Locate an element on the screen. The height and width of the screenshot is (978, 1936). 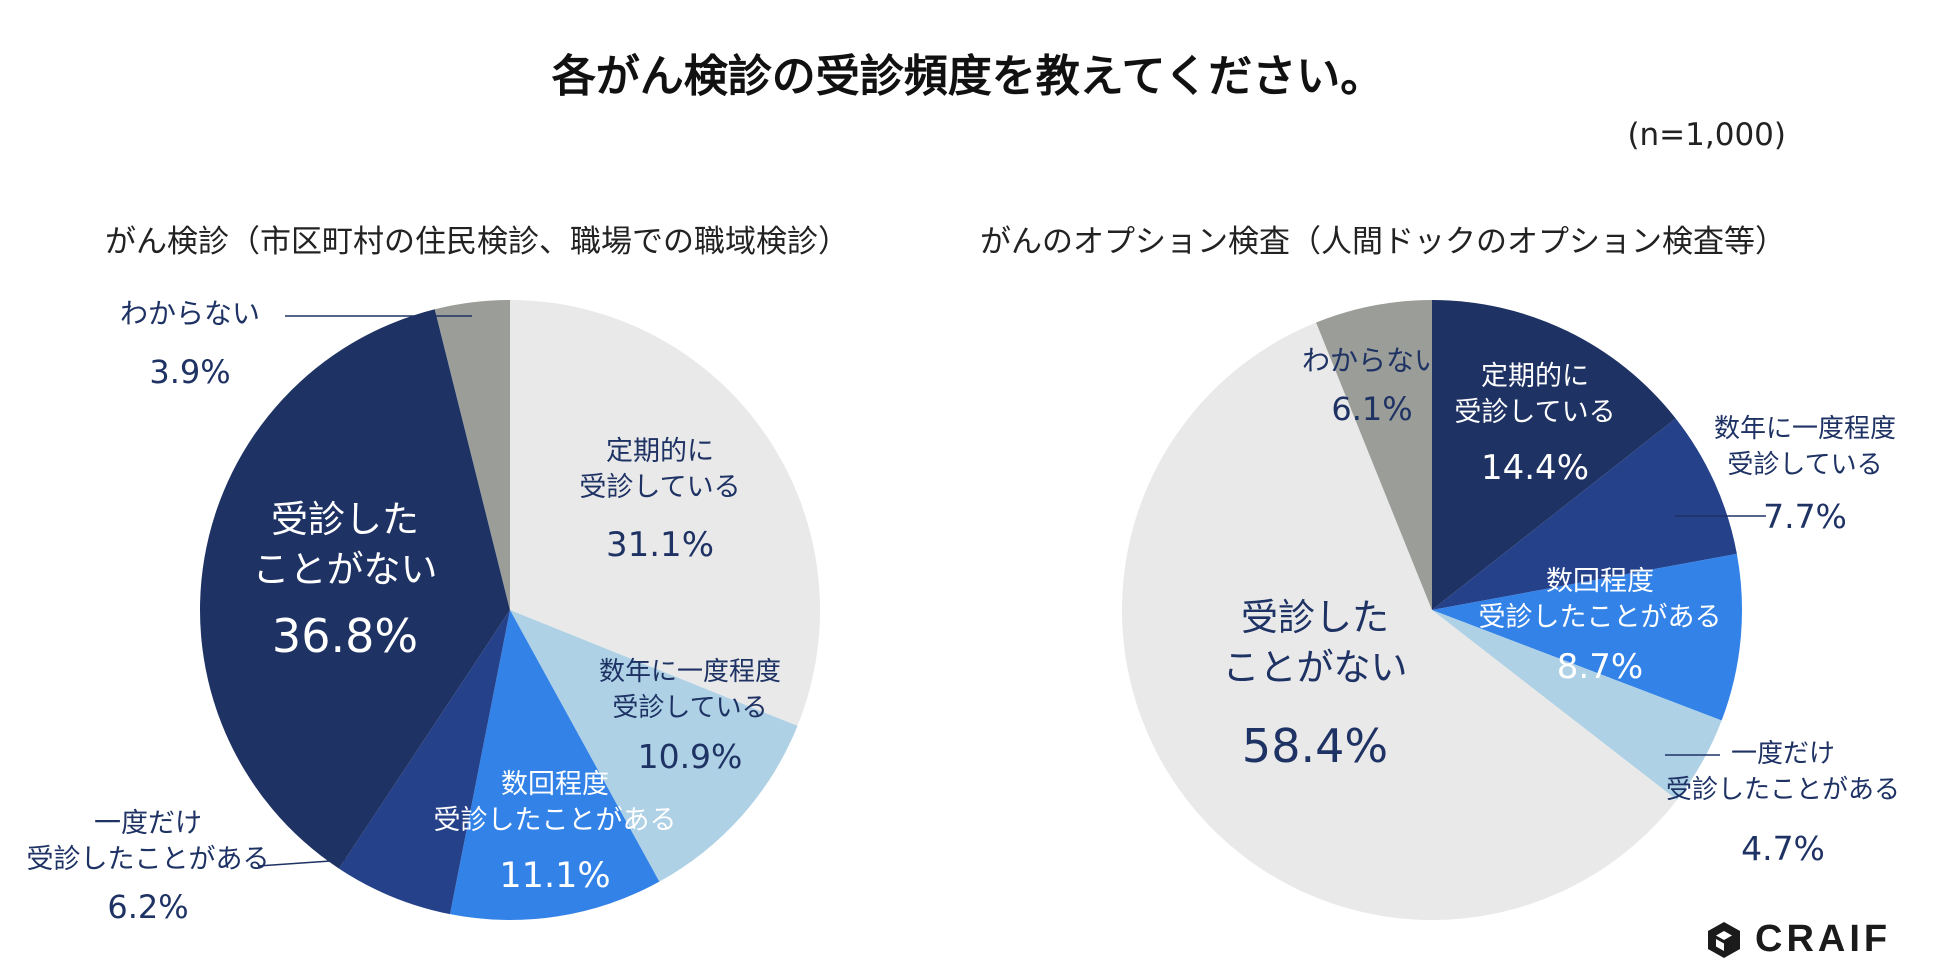
pie2-slice-0-label: 受診している is located at coordinates (1534, 412).